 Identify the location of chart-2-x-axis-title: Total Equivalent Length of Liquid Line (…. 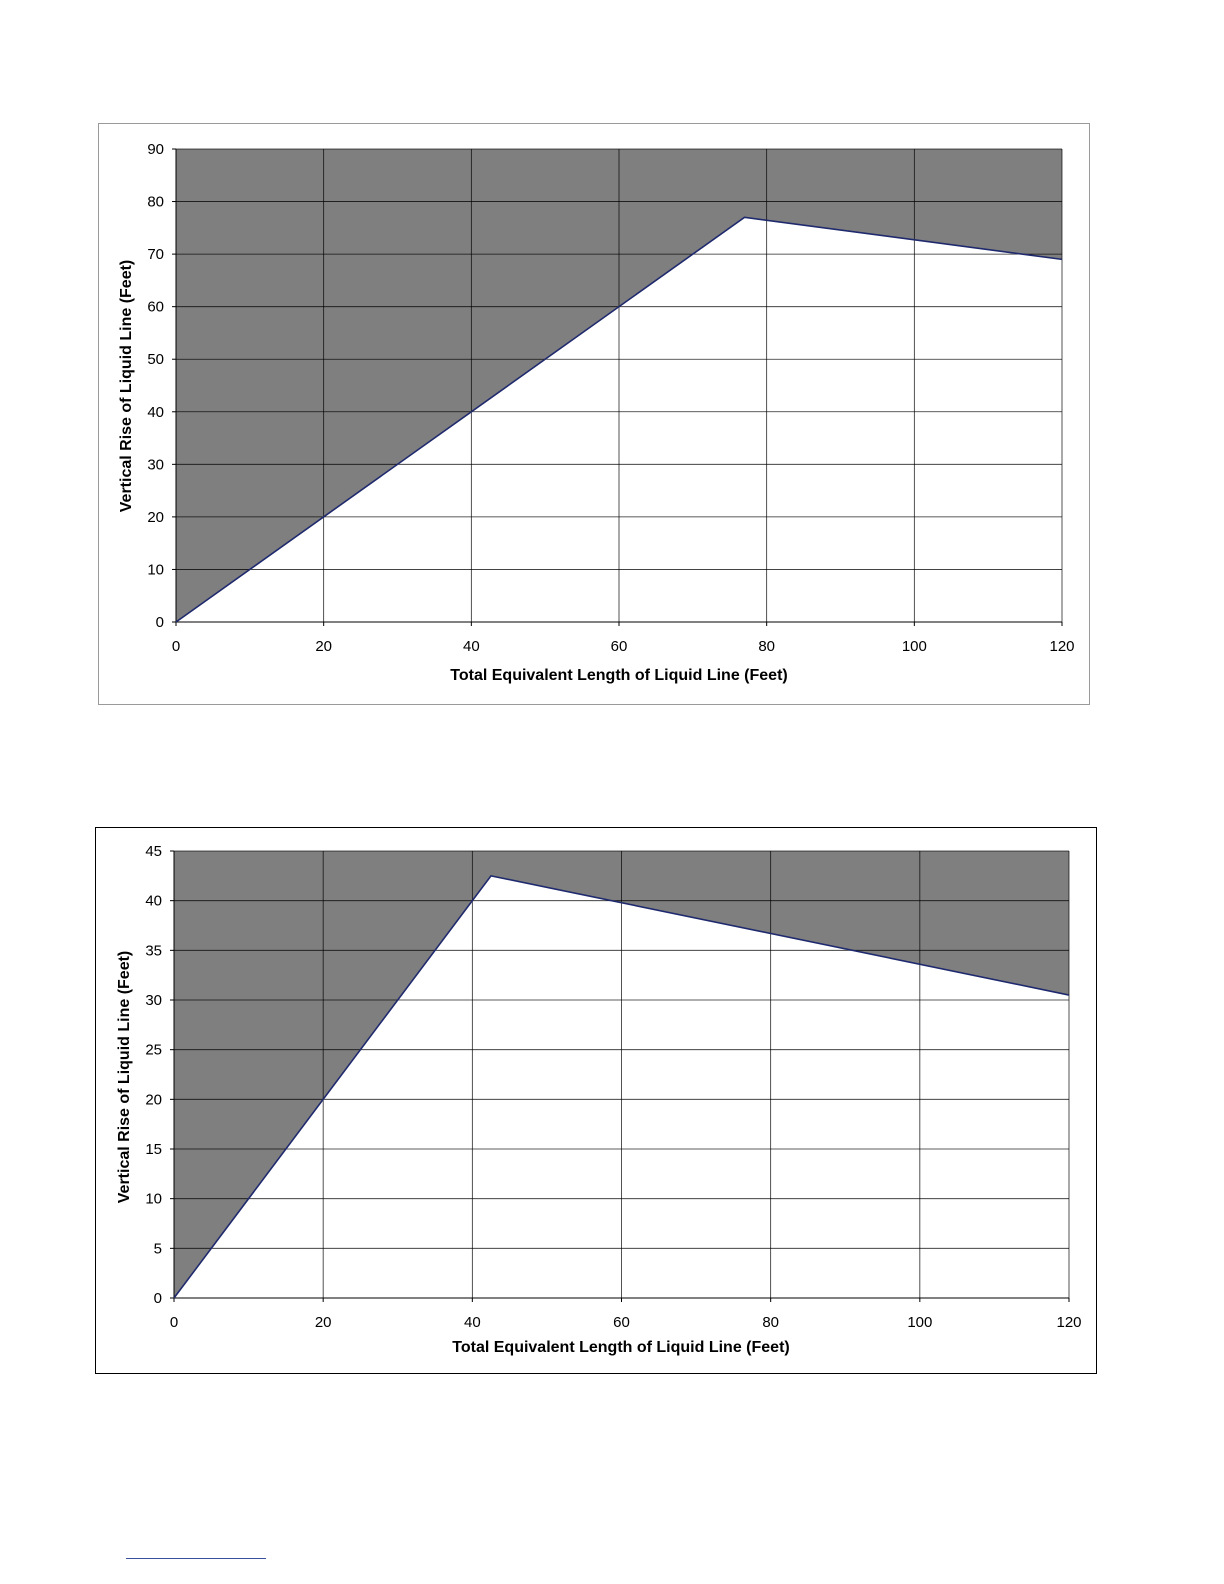
(620, 1347).